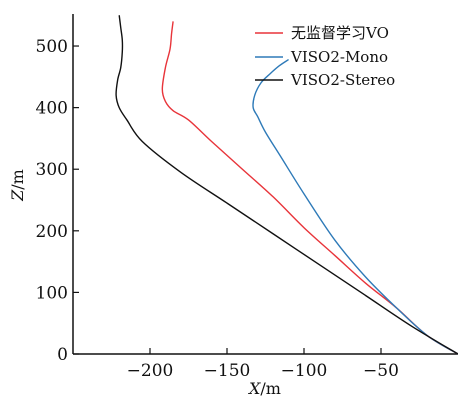  I want to click on x-tick-label: −150, so click(227, 371).